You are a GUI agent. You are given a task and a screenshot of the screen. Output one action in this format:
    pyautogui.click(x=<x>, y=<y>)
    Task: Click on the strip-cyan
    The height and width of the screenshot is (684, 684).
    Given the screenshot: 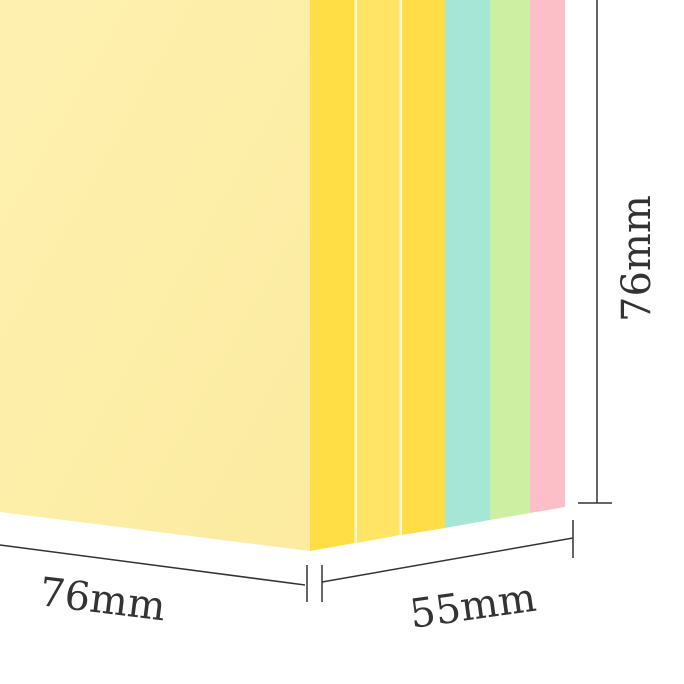 What is the action you would take?
    pyautogui.click(x=467, y=264)
    